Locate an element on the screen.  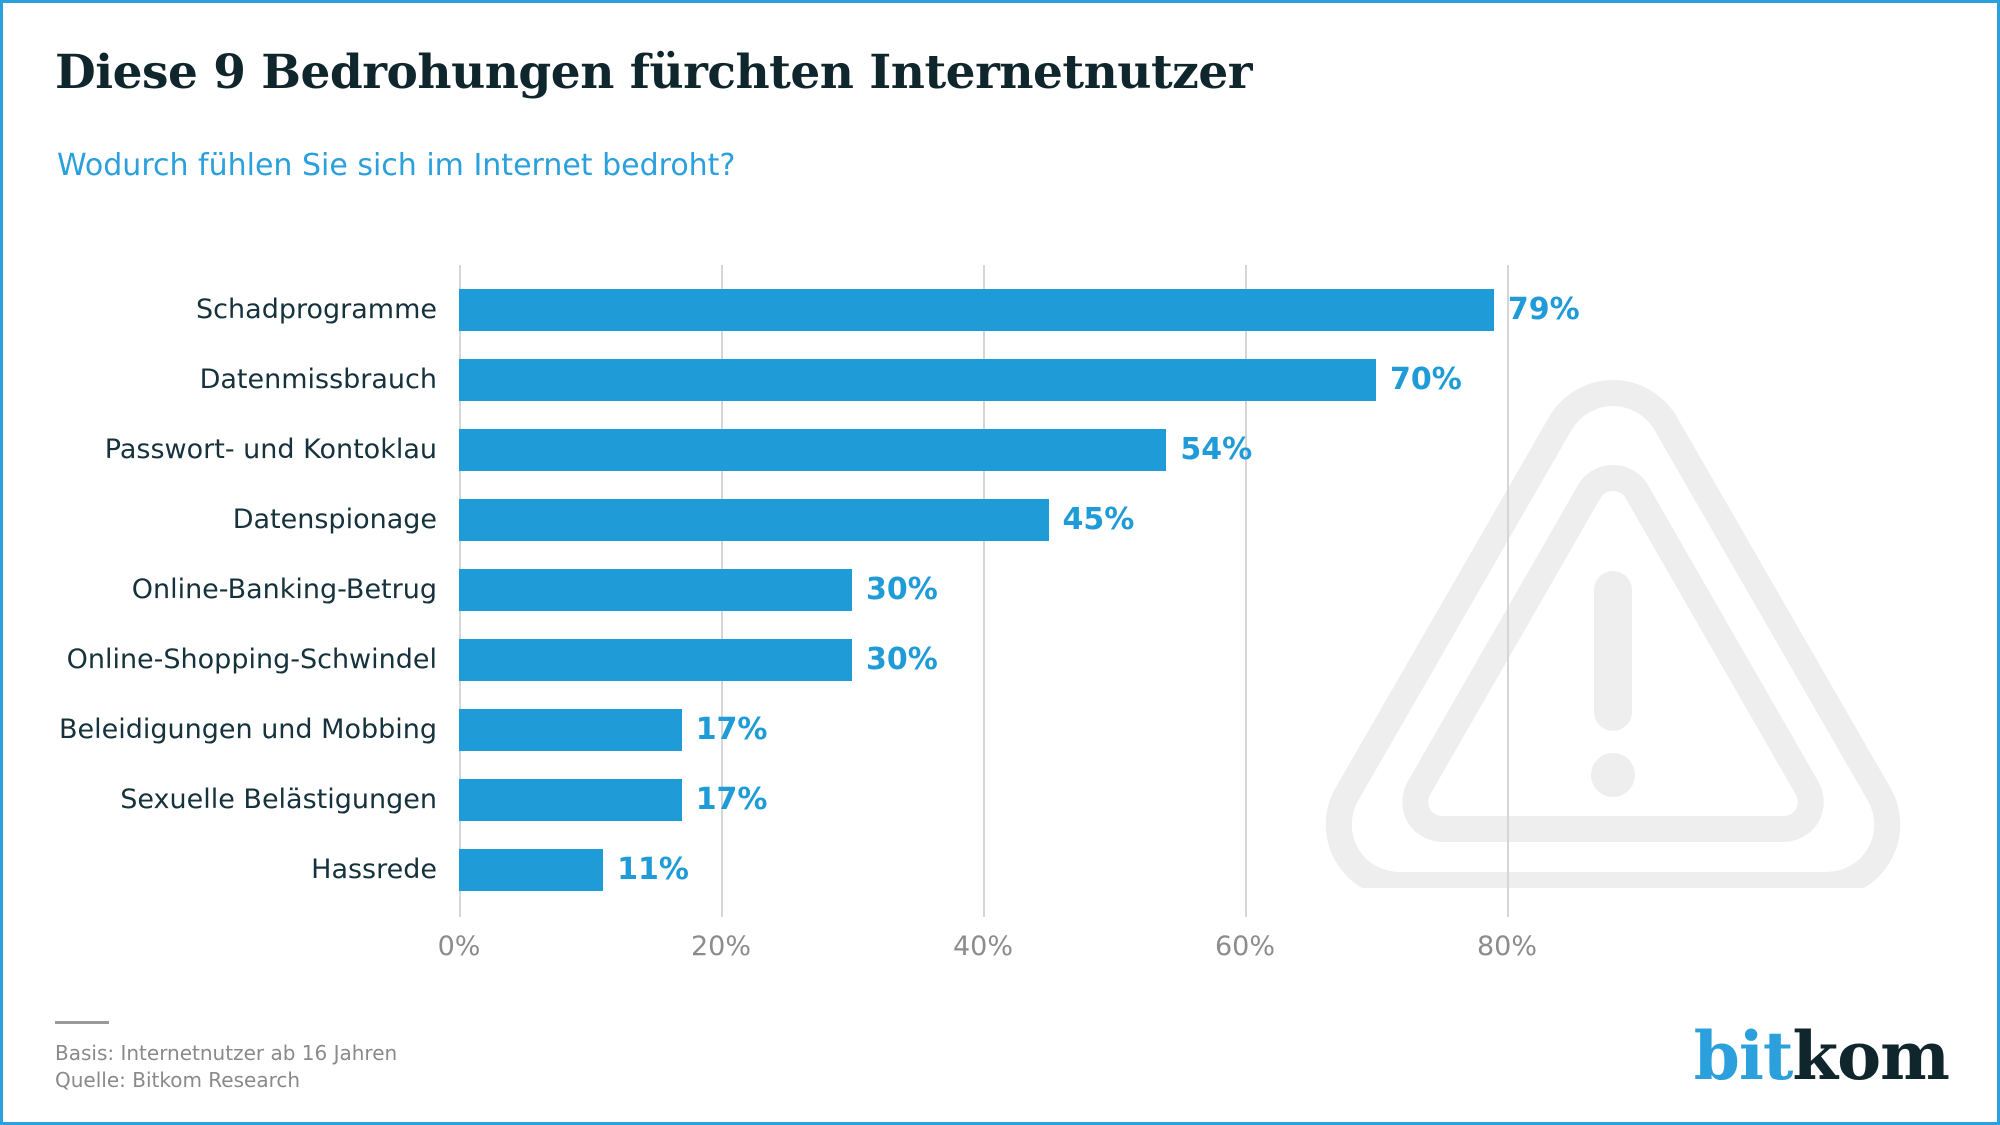
bar-category-label: Sexuelle Belästigungen is located at coordinates (278, 799).